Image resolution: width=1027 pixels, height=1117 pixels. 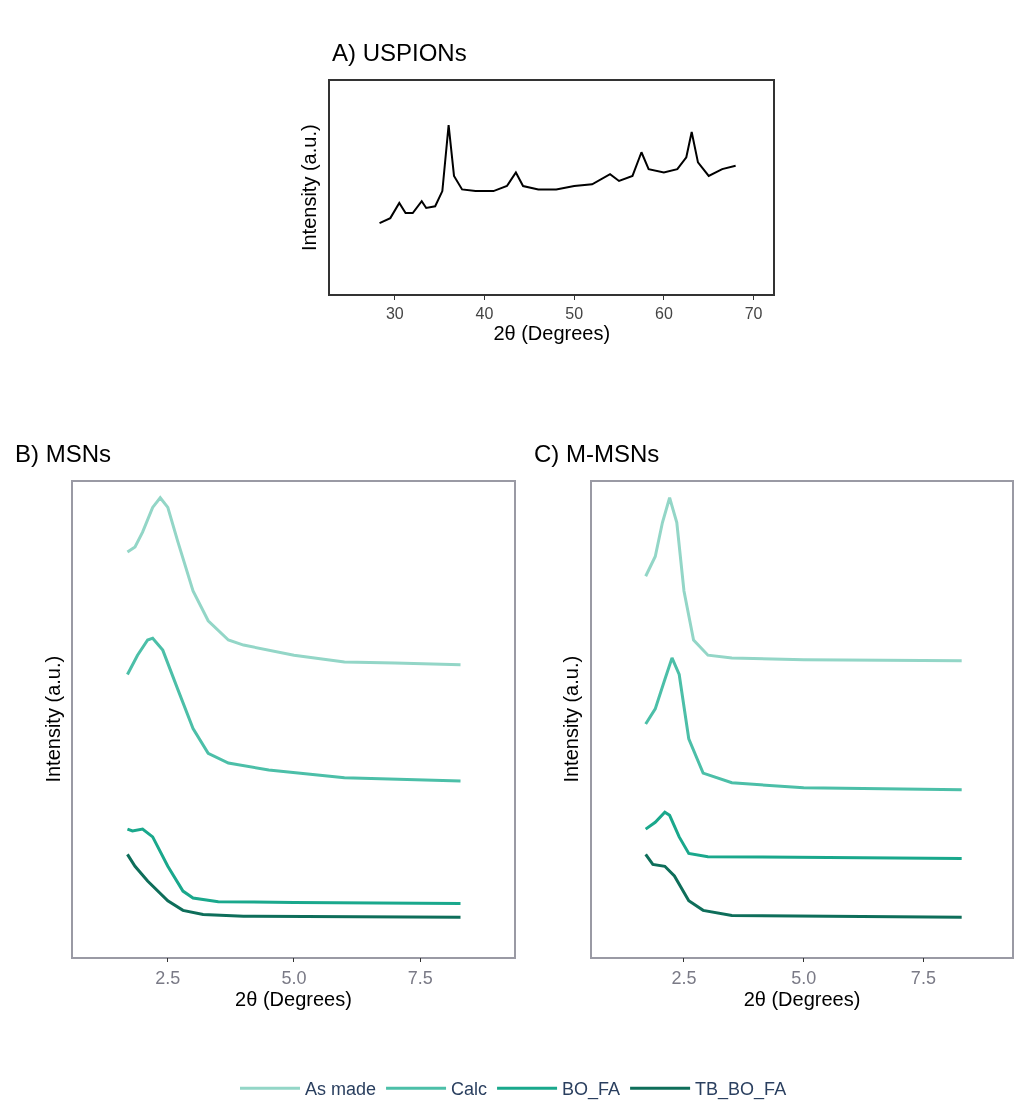 What do you see at coordinates (484, 314) in the screenshot?
I see `x-tick-label: 40` at bounding box center [484, 314].